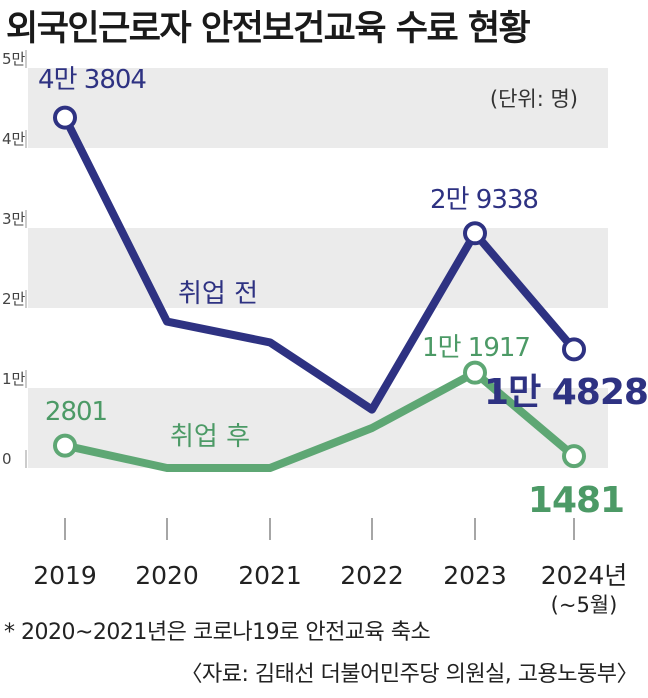 This screenshot has height=698, width=648. Describe the element at coordinates (210, 437) in the screenshot. I see `series-label-after-employment: 취업 후` at that location.